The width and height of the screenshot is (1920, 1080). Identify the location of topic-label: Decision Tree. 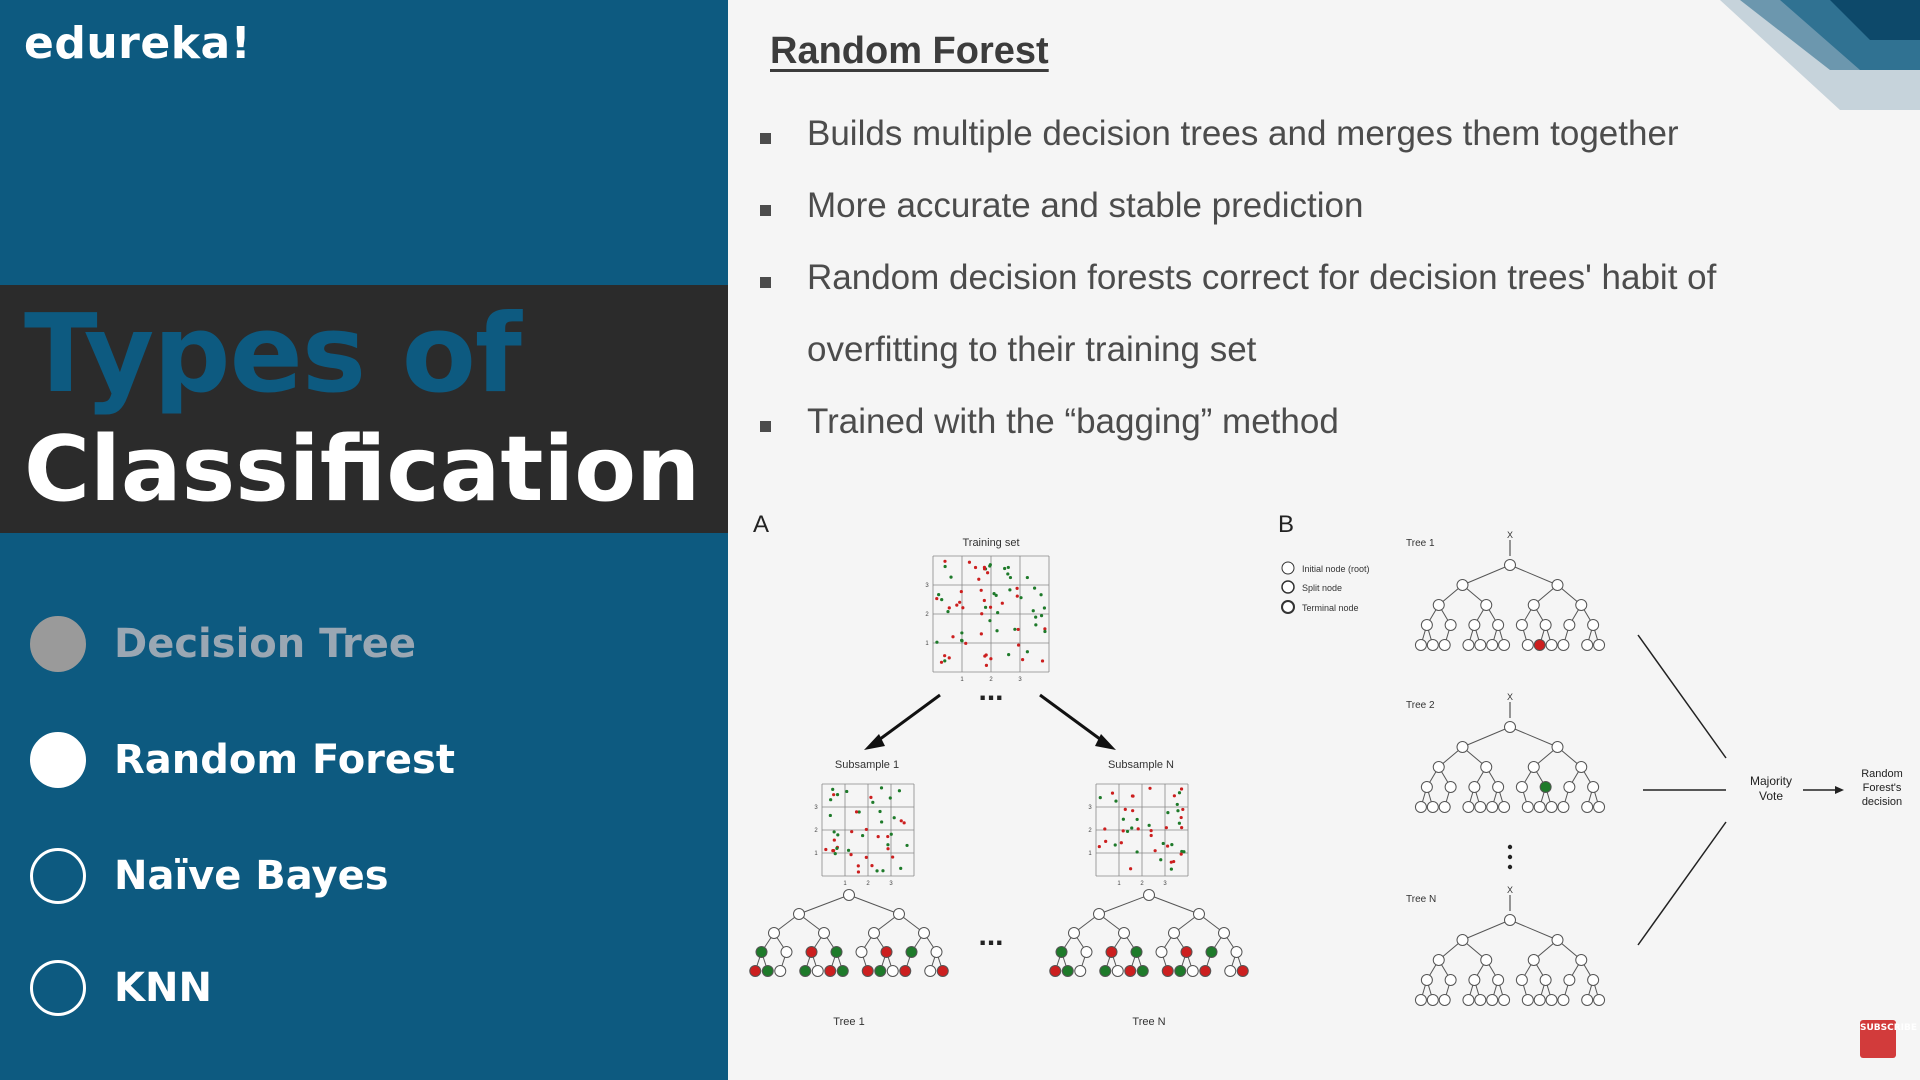
(265, 644).